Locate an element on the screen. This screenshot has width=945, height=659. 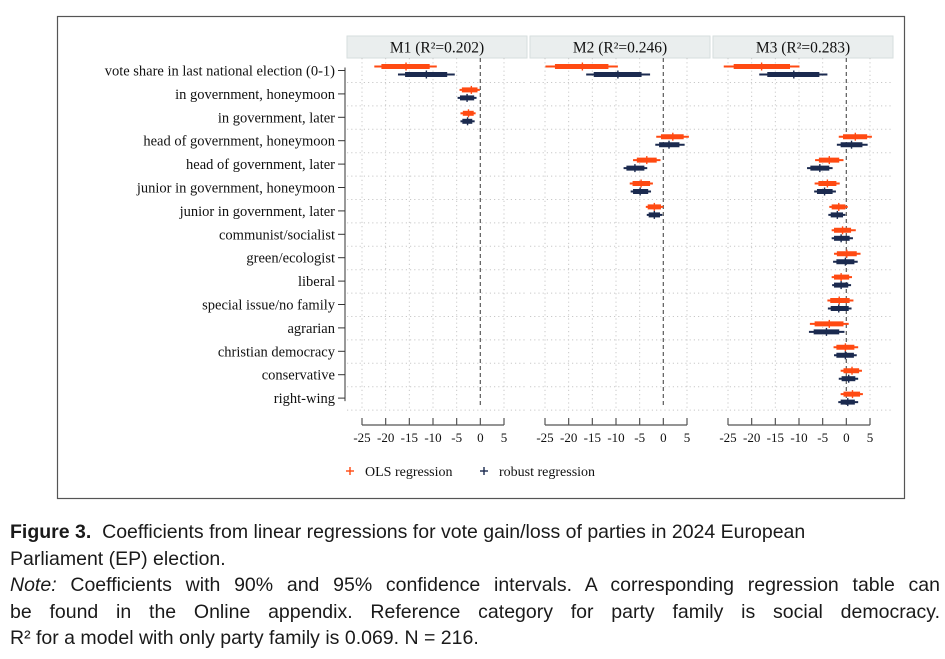
panel-1: M1 (R²=0.202) -25 -20 -15 -10 -5 0 5 is located at coordinates (437, 240).